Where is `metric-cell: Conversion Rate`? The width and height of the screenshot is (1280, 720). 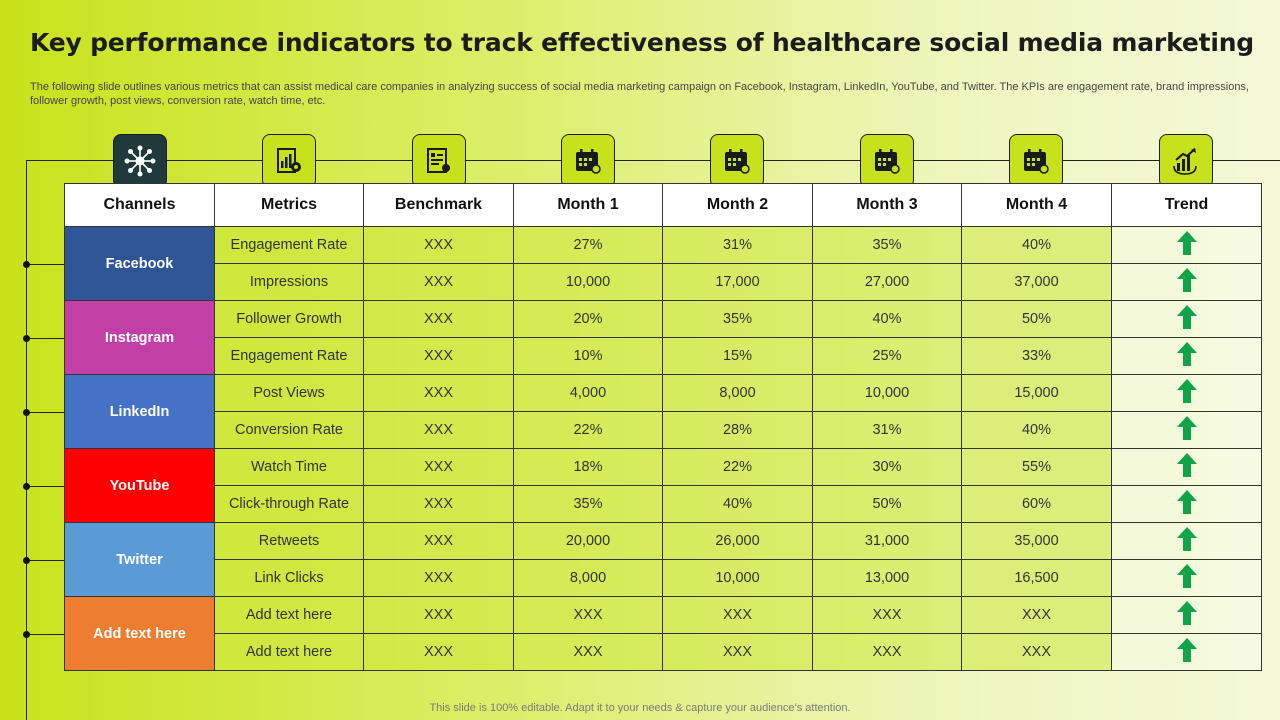
metric-cell: Conversion Rate is located at coordinates (289, 430).